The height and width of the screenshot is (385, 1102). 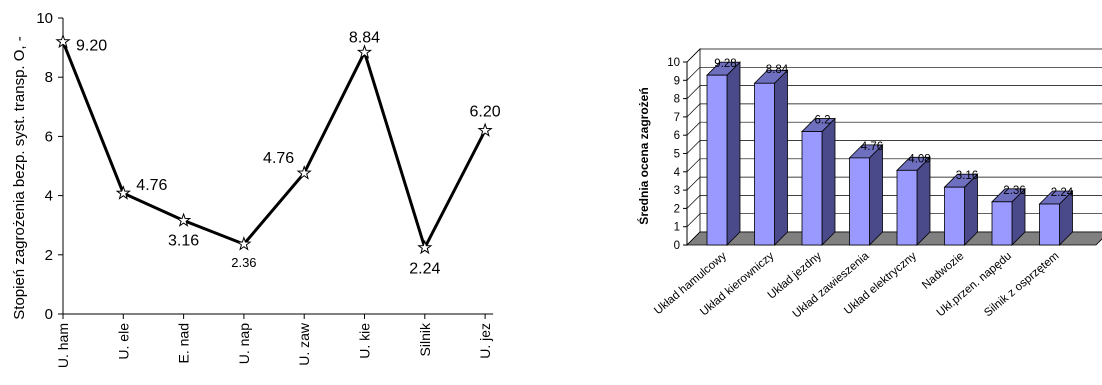 What do you see at coordinates (725, 64) in the screenshot?
I see `data-label: 9.28` at bounding box center [725, 64].